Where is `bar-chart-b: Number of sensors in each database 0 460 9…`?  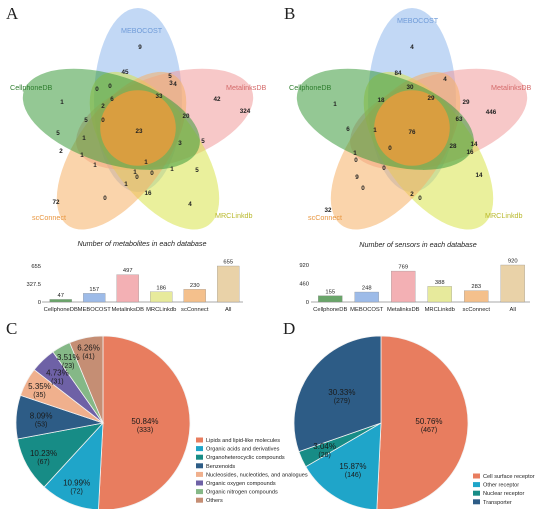
bar-chart-b: Number of sensors in each database 0 460 9… is located at coordinates (414, 276).